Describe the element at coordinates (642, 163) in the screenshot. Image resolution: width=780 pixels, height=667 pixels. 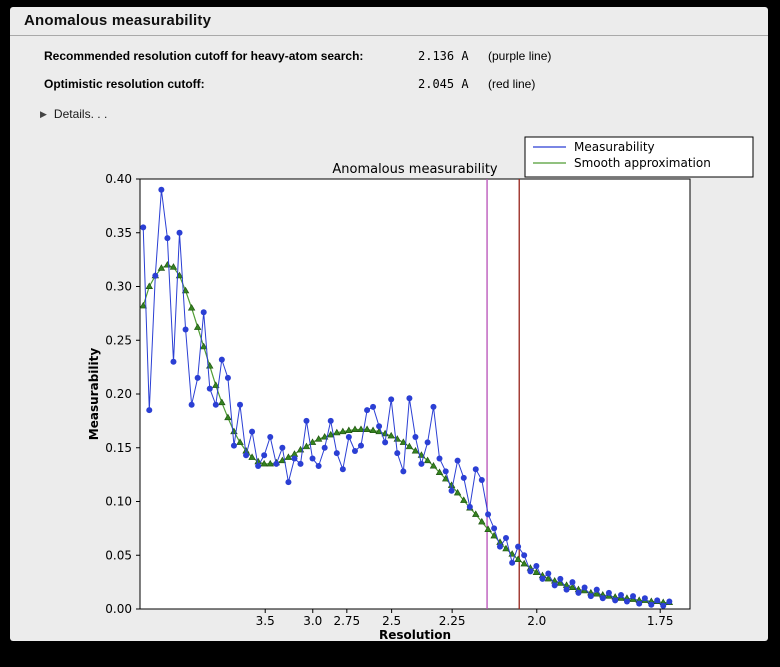
I see `legend-label-smooth: Smooth approximation` at that location.